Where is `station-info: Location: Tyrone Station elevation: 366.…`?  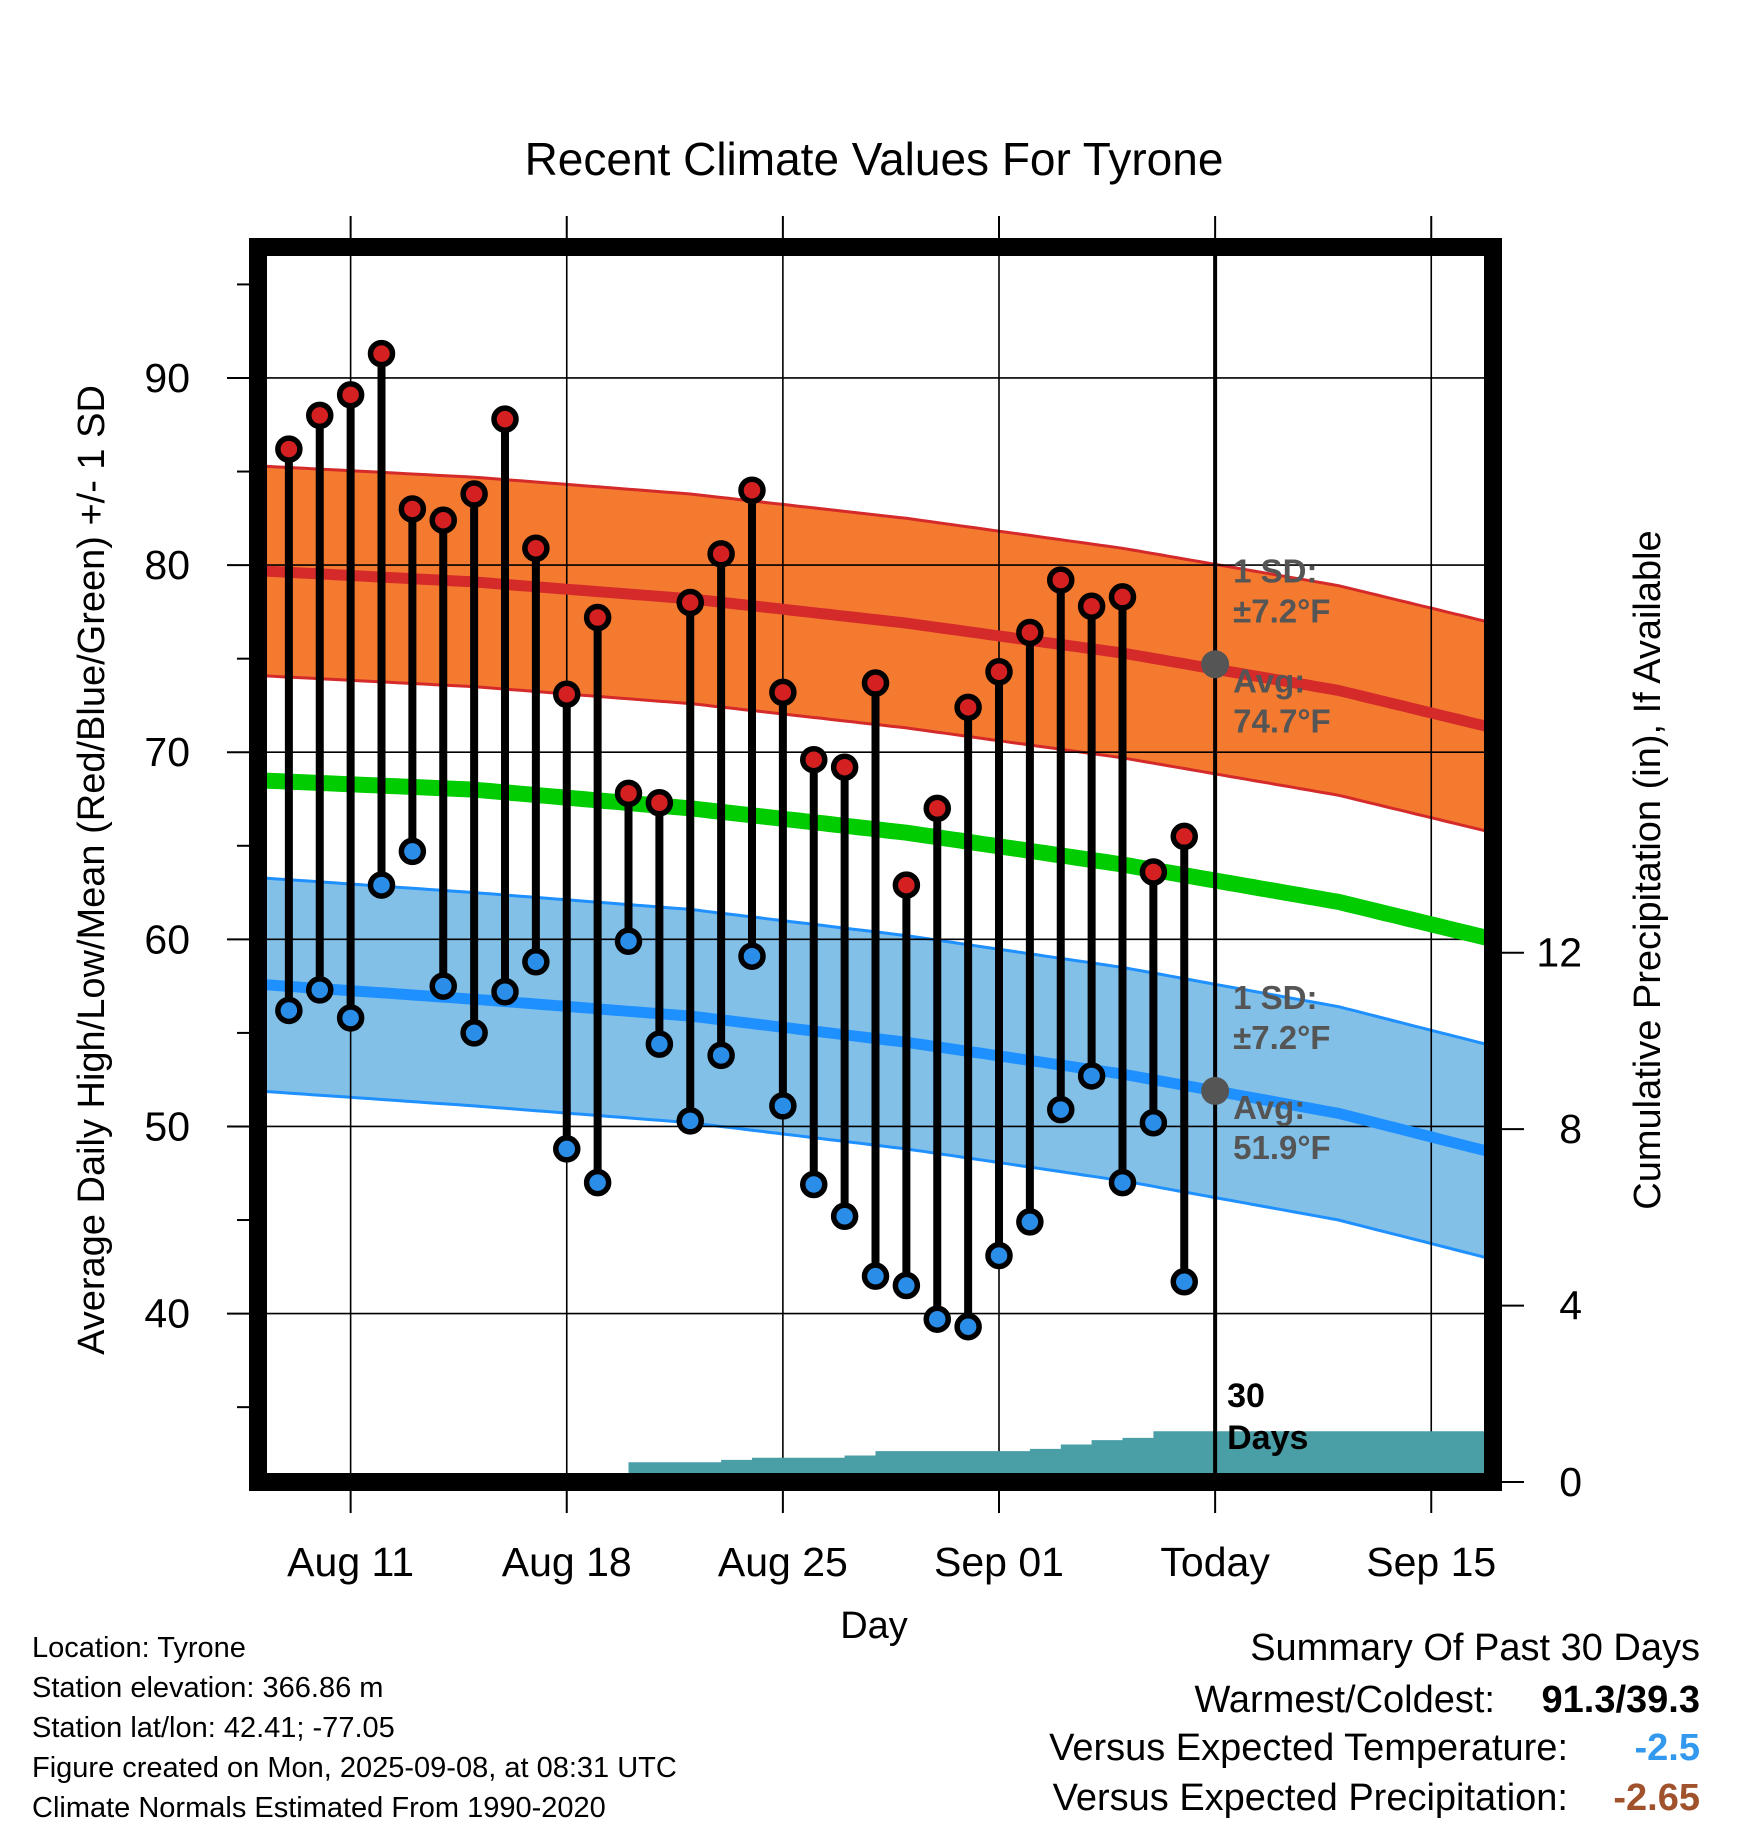 station-info: Location: Tyrone Station elevation: 366.… is located at coordinates (354, 1728).